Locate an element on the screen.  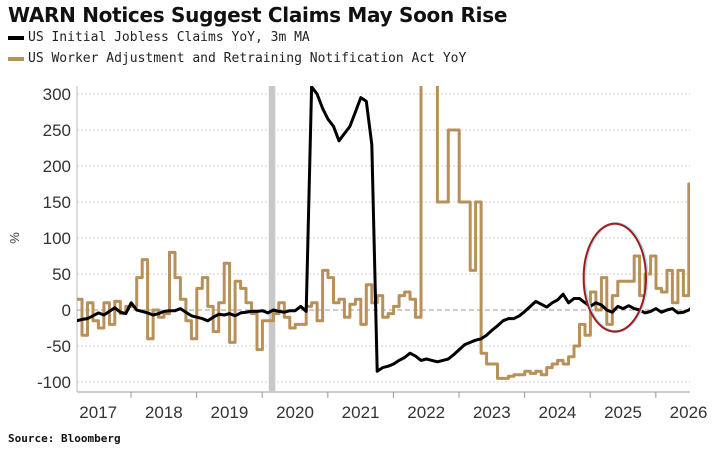
recession-shading is located at coordinates (272, 238).